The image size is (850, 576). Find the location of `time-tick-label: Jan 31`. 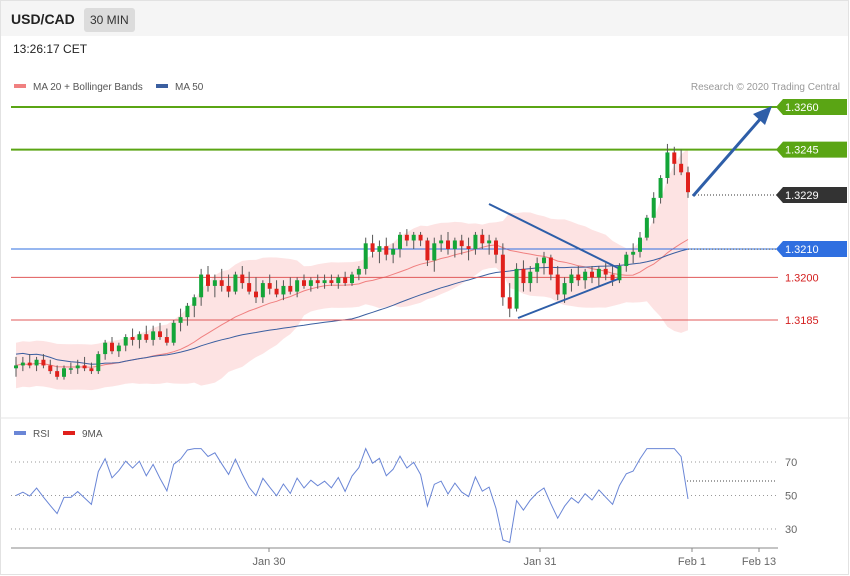

time-tick-label: Jan 31 is located at coordinates (539, 562).